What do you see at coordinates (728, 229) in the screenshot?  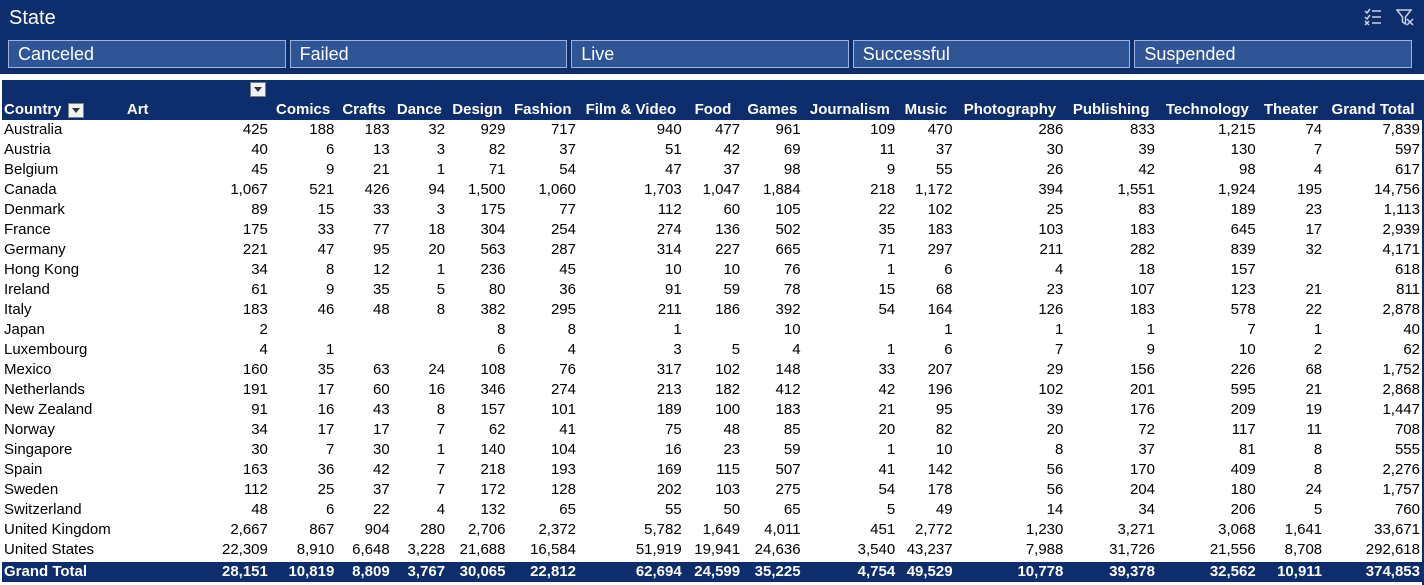 I see `table-cell: 136` at bounding box center [728, 229].